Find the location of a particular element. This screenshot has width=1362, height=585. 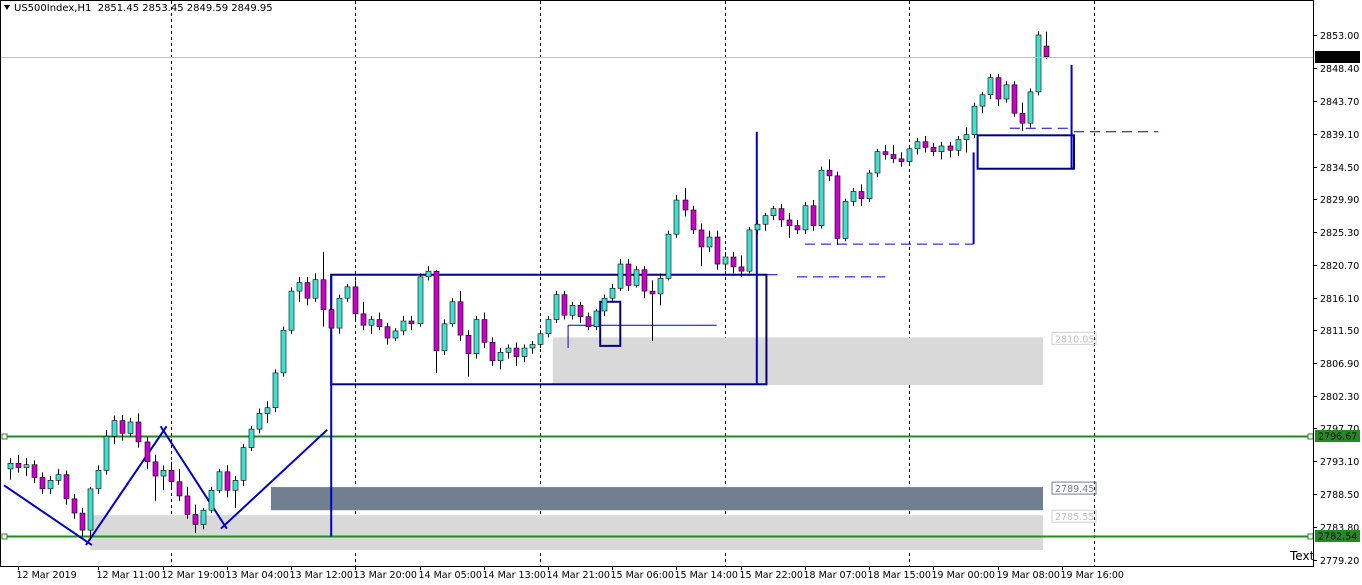

y-tick-label: 2816.10 is located at coordinates (1339, 299).